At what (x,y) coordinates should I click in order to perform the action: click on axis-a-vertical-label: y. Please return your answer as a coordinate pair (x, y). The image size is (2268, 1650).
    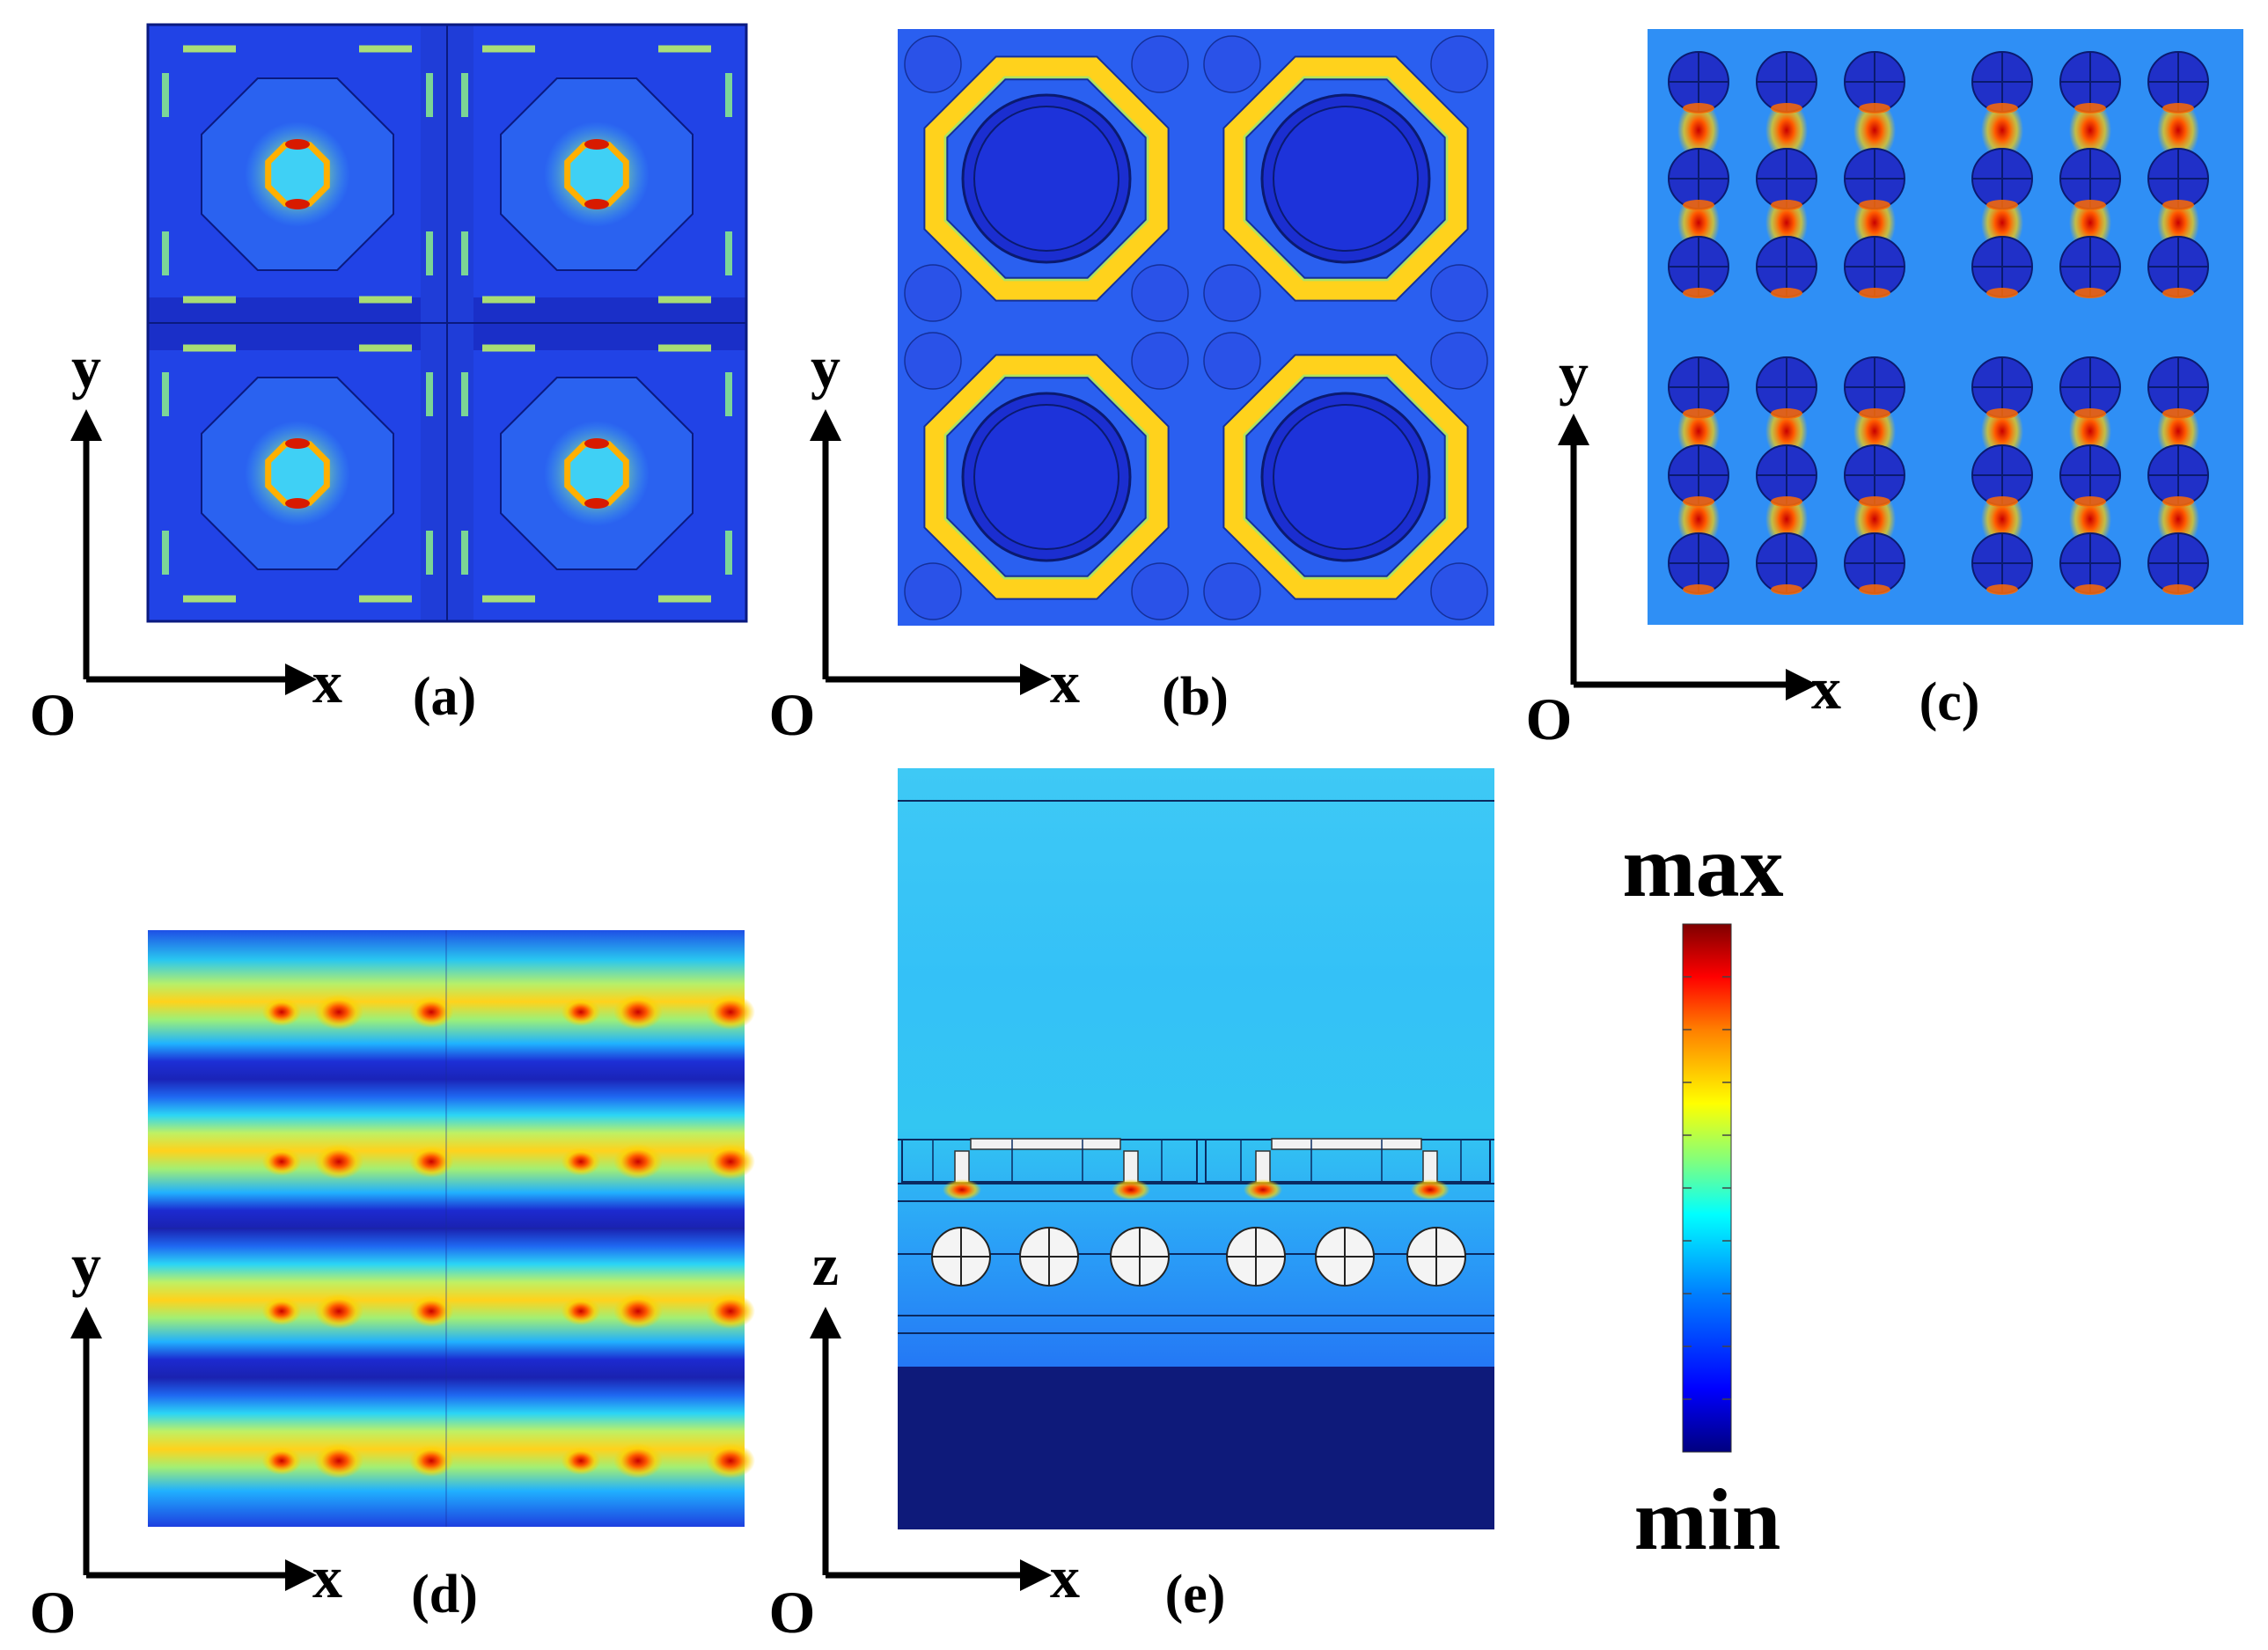
    Looking at the image, I should click on (86, 367).